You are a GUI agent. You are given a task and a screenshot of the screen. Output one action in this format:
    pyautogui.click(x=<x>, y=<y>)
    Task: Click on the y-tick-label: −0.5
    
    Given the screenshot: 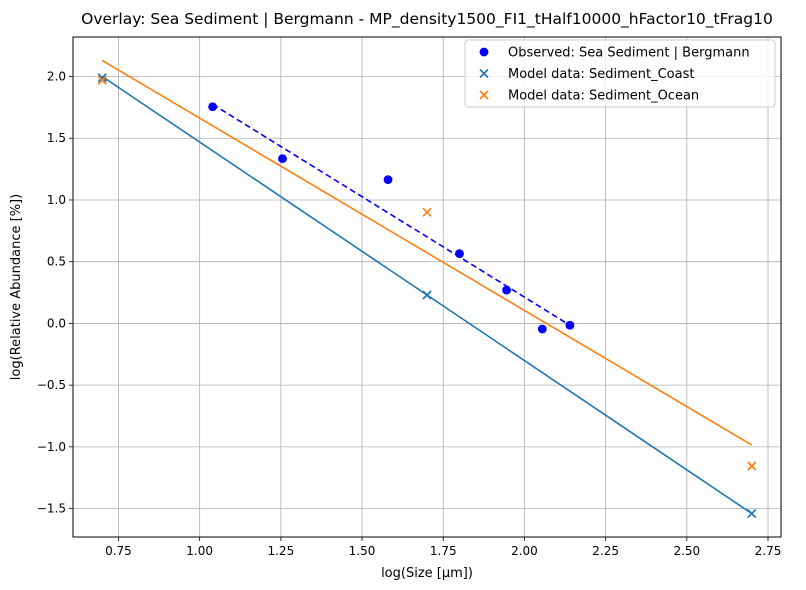 What is the action you would take?
    pyautogui.click(x=51, y=385)
    